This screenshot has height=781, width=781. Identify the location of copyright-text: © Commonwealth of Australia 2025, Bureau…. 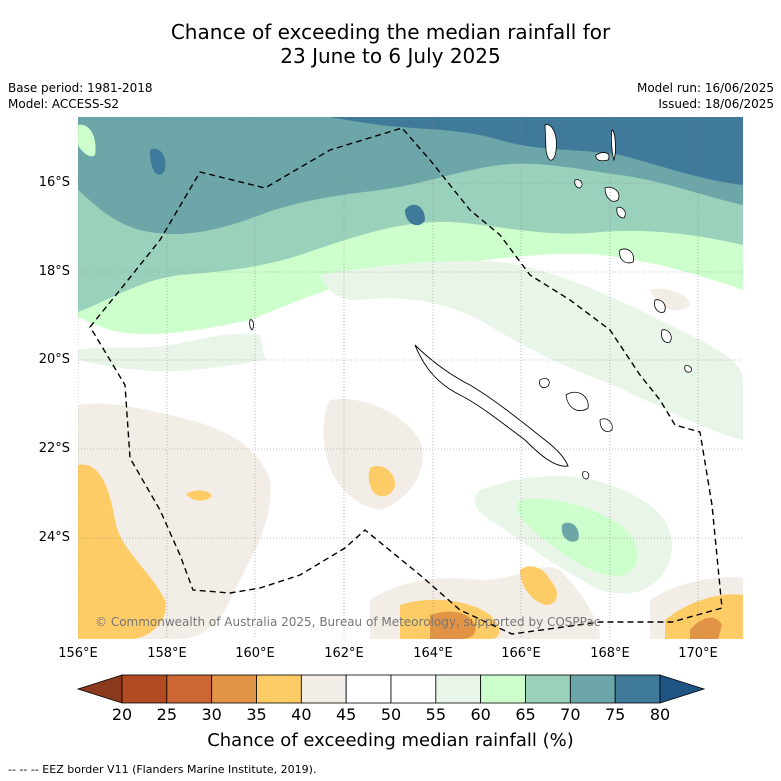
(348, 622).